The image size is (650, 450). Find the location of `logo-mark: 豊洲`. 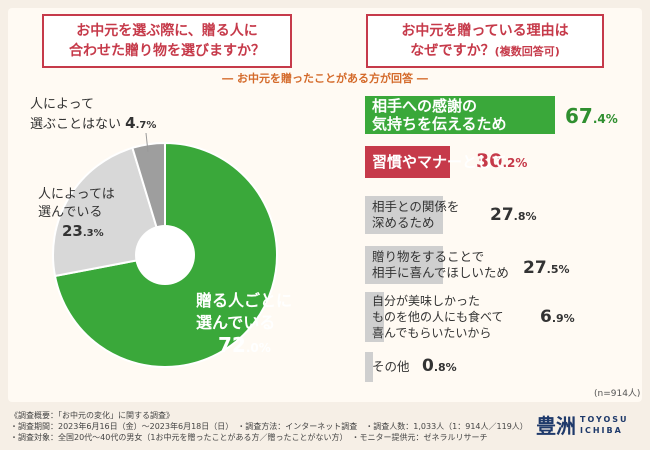

logo-mark: 豊洲 is located at coordinates (556, 426).